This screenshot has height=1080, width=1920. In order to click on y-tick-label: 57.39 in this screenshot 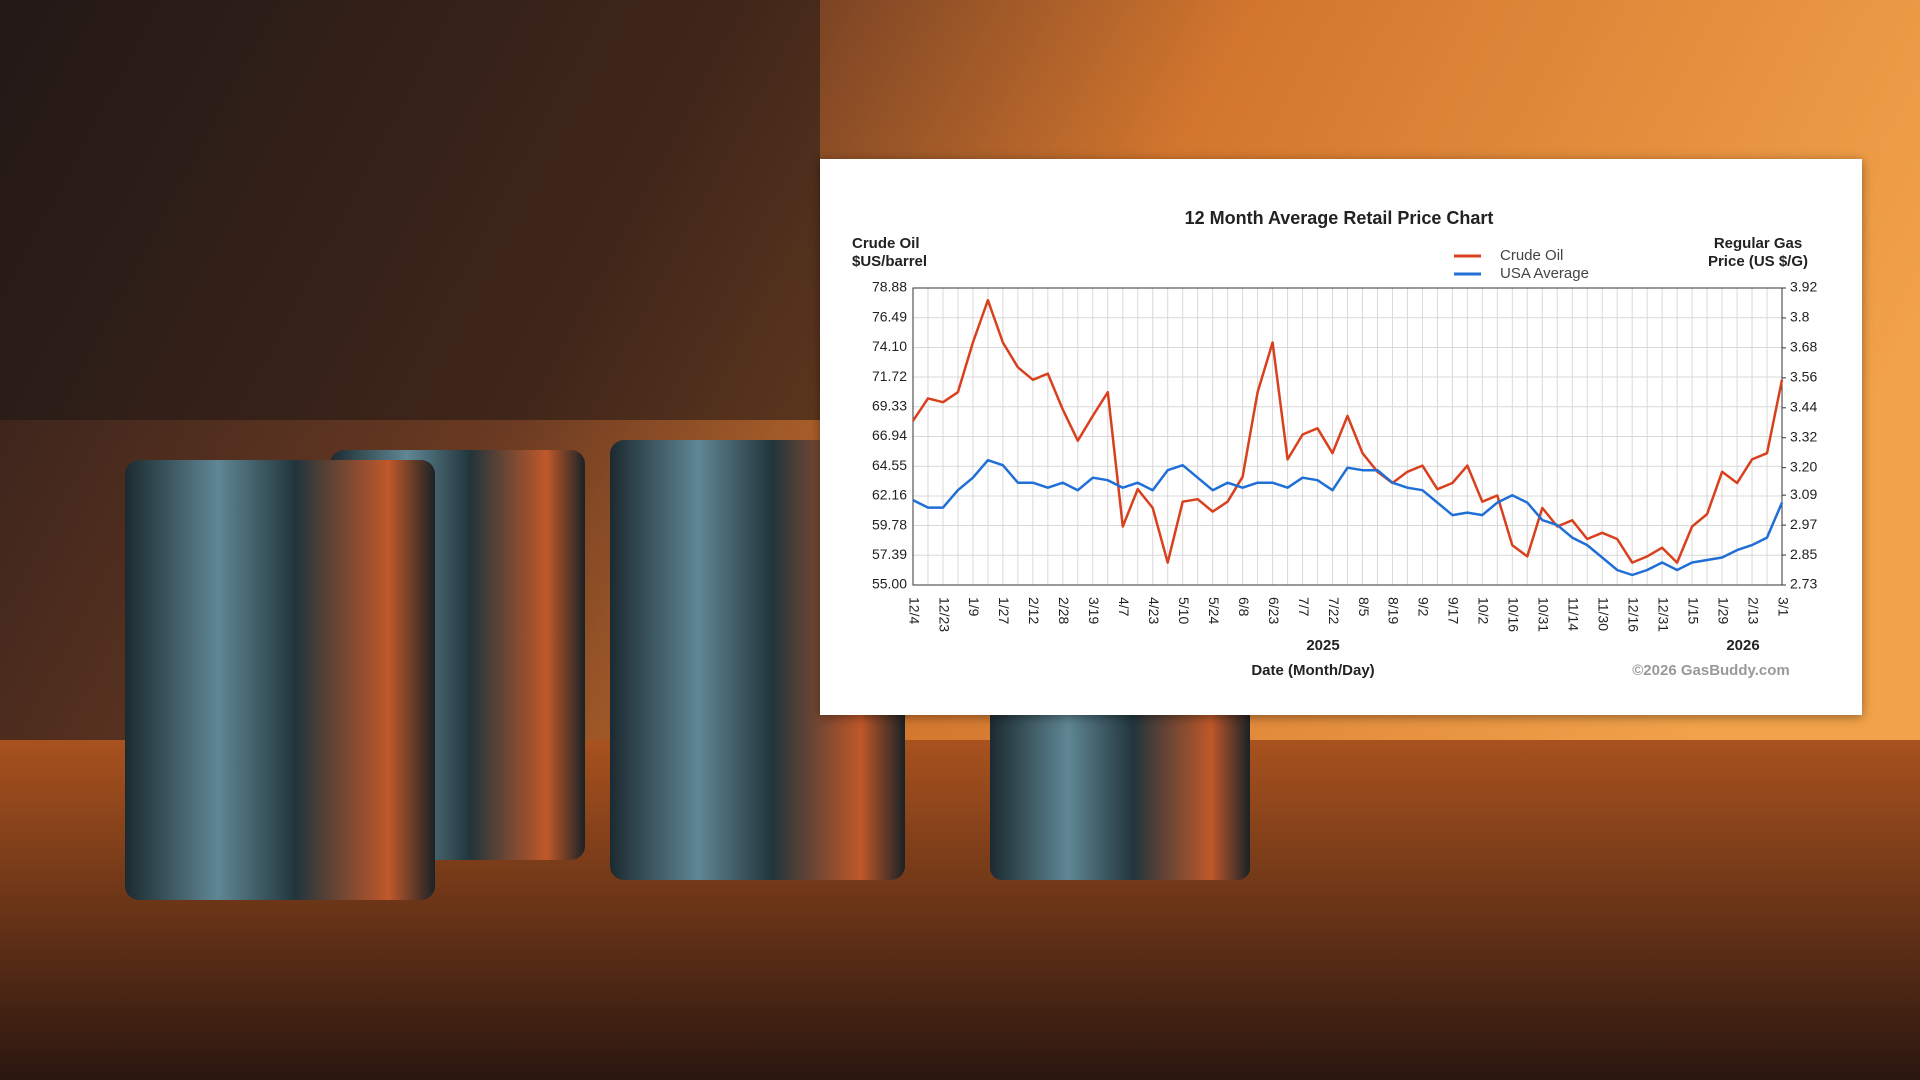, I will do `click(889, 554)`.